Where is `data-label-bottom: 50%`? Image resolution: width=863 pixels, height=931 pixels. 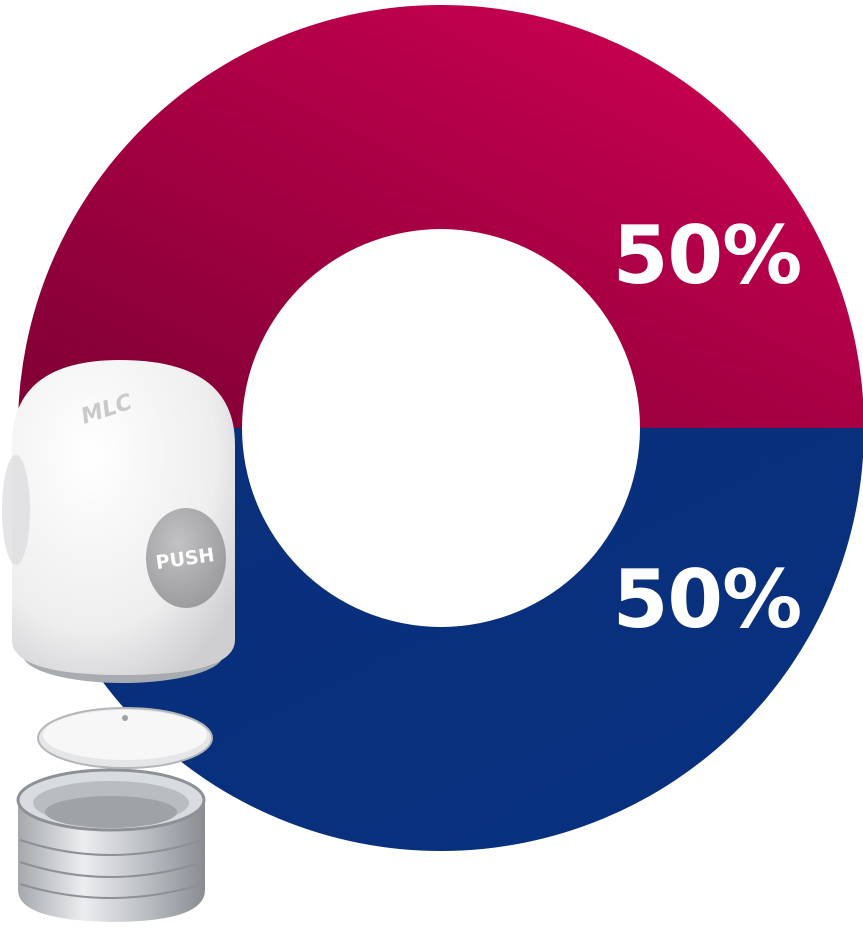
data-label-bottom: 50% is located at coordinates (707, 599).